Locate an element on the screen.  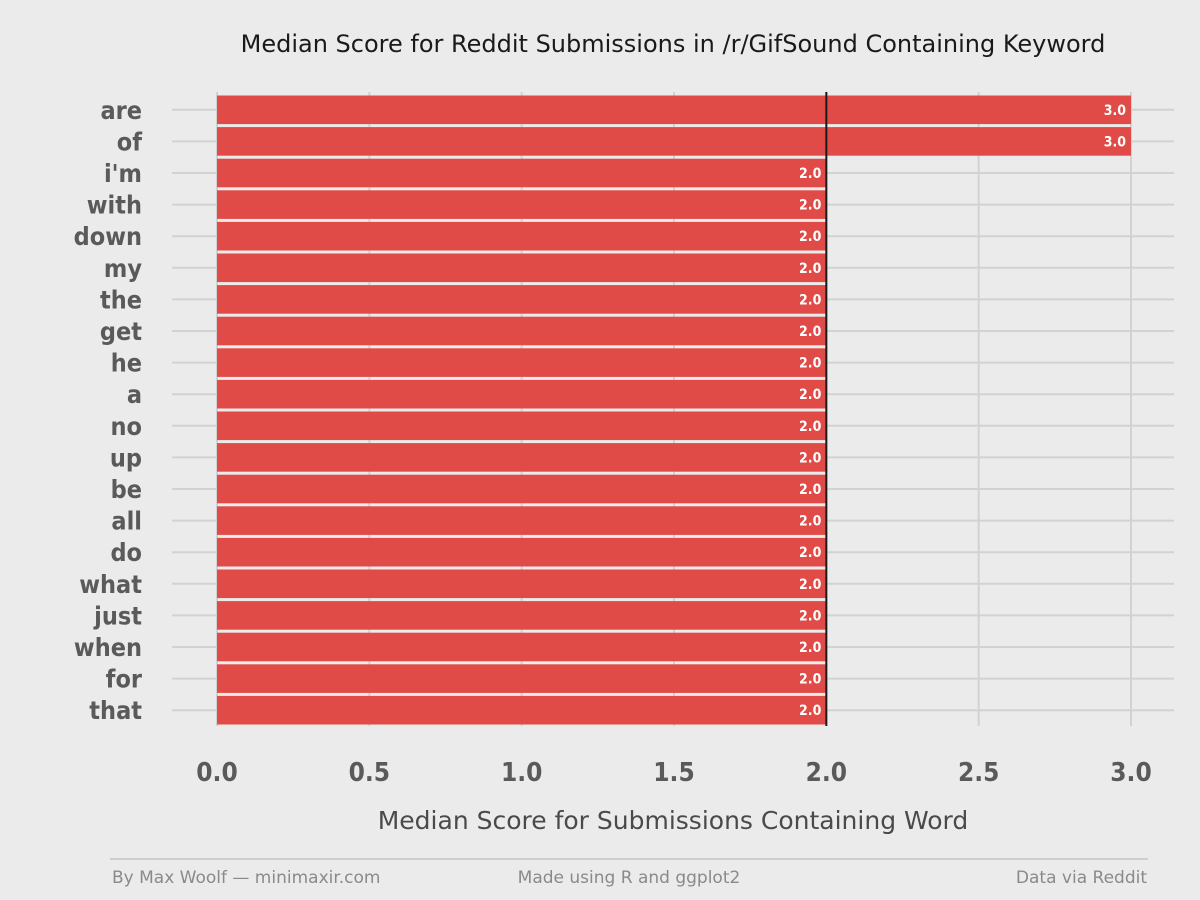
category-label: he is located at coordinates (126, 363).